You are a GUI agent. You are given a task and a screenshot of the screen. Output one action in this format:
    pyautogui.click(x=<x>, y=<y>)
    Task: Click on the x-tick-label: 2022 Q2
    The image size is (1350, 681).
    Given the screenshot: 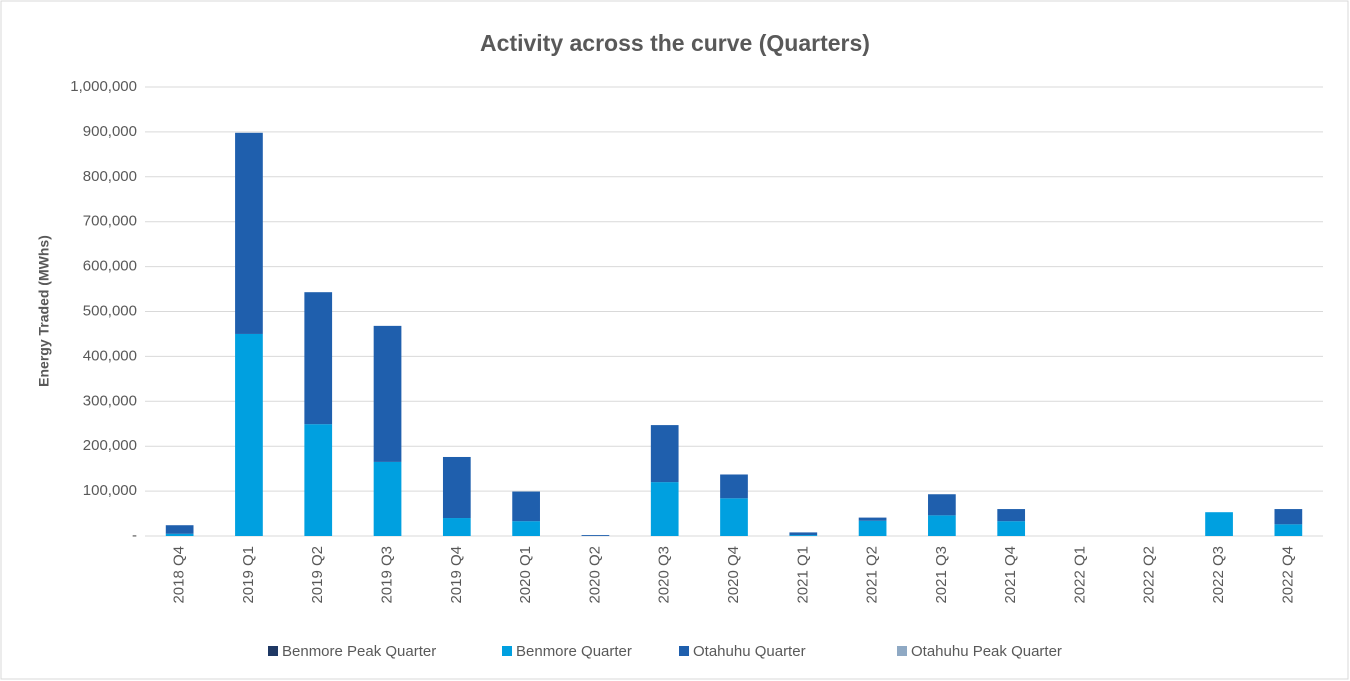 What is the action you would take?
    pyautogui.click(x=1149, y=575)
    